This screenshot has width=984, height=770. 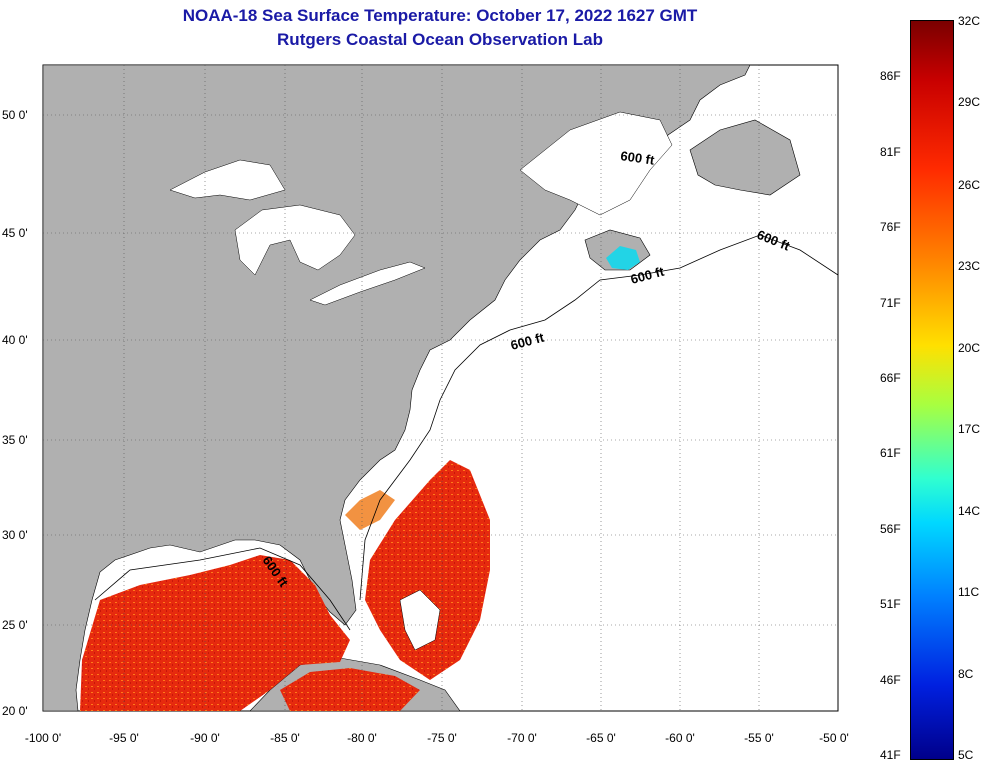 What do you see at coordinates (15, 440) in the screenshot?
I see `lat-label: 35 0'` at bounding box center [15, 440].